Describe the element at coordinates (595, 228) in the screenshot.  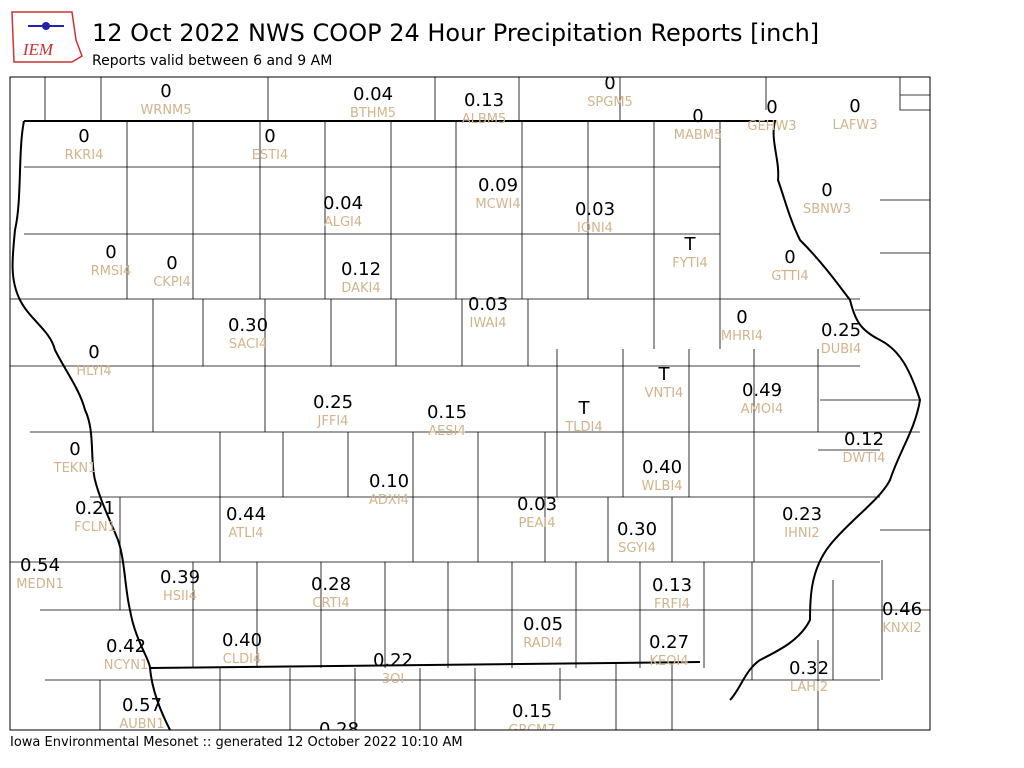
I see `station-id: IONI4` at that location.